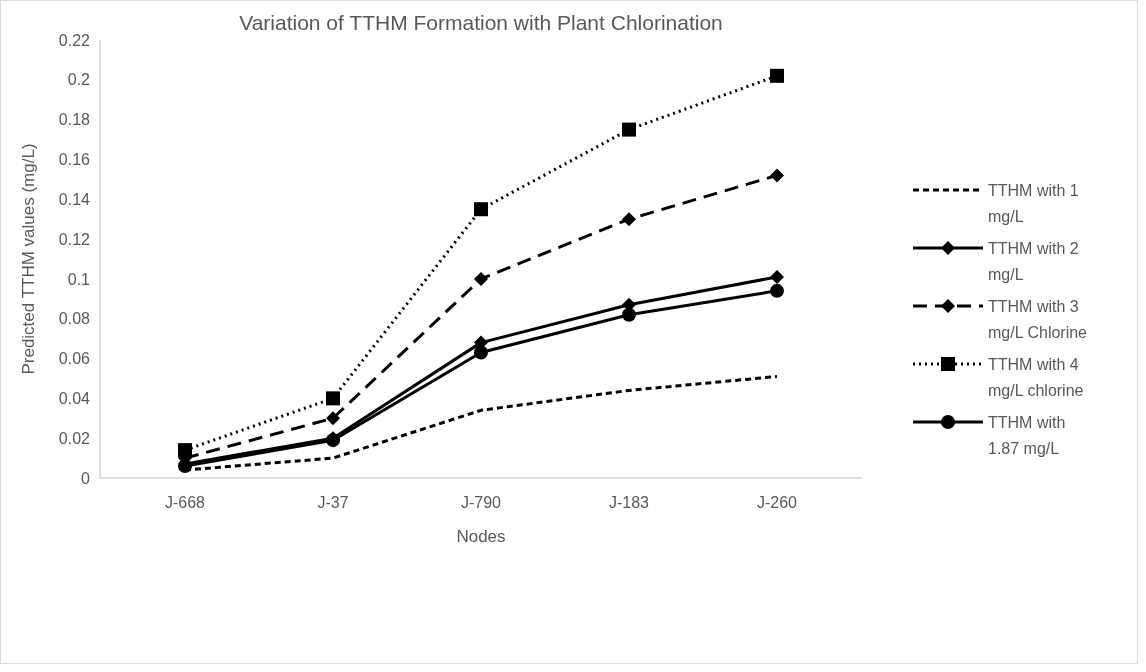 The image size is (1146, 672). I want to click on y-tick-label: 0.02, so click(74, 438).